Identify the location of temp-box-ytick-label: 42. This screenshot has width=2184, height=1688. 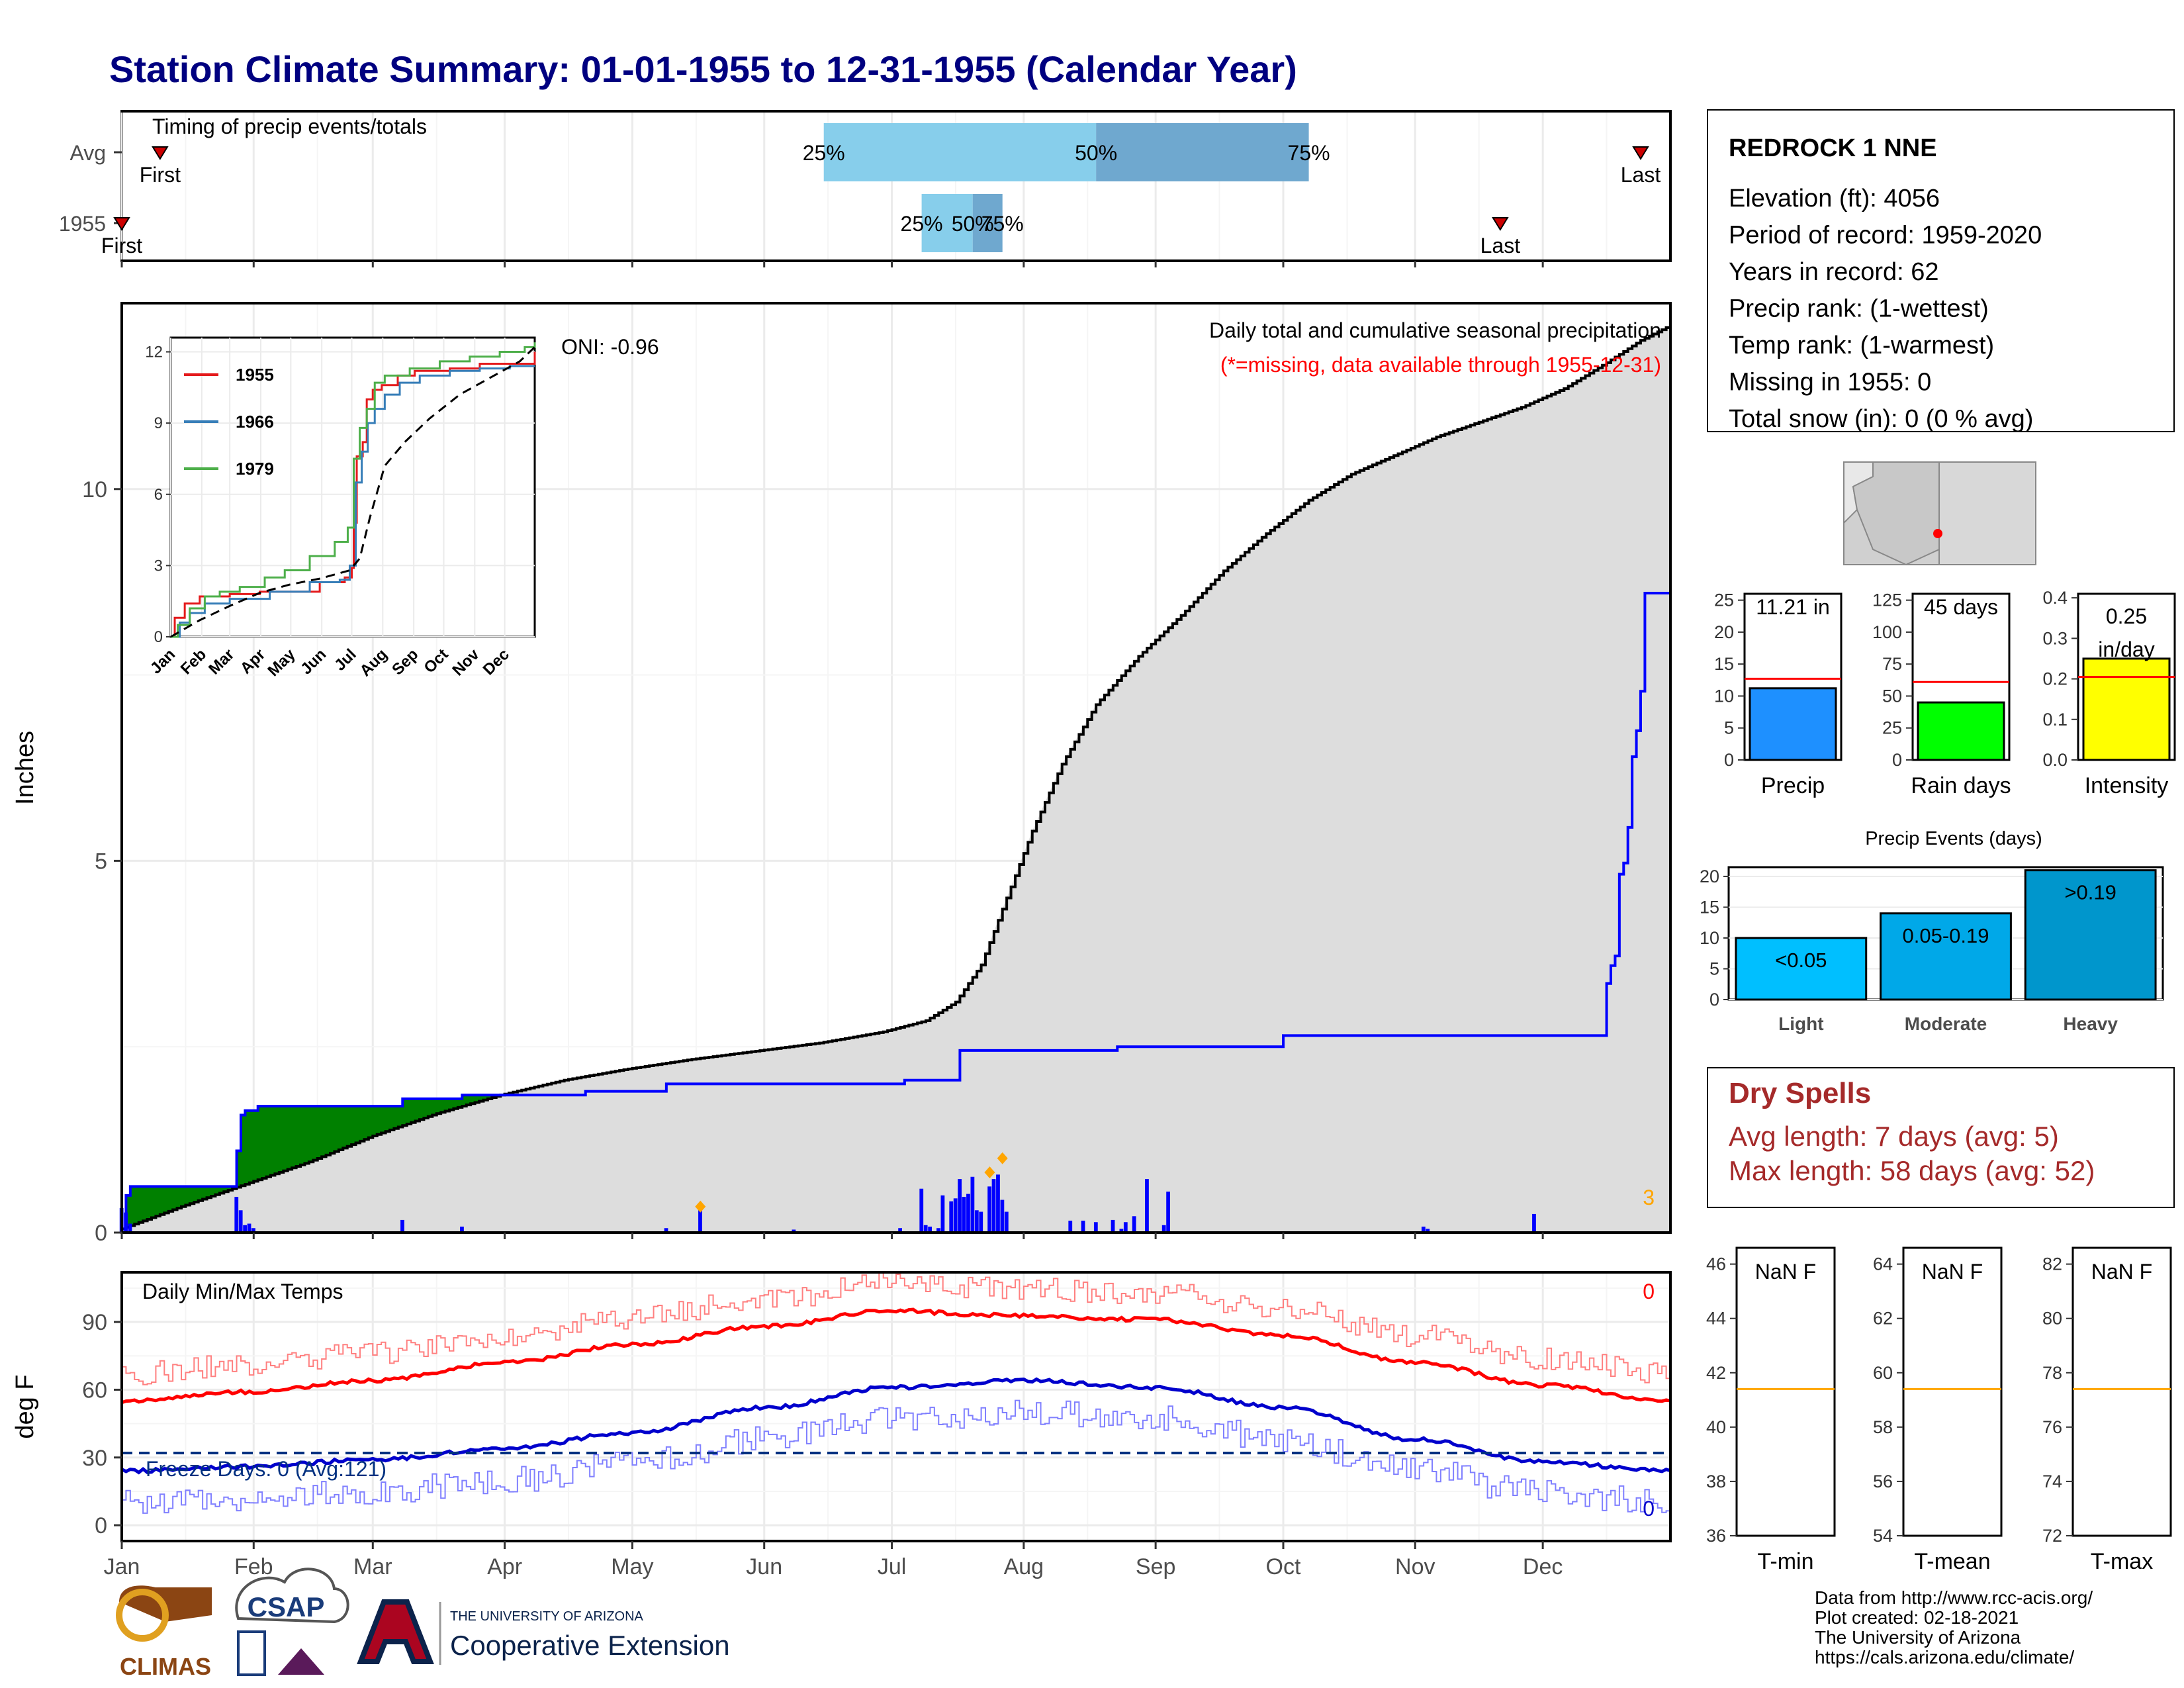
(1716, 1373).